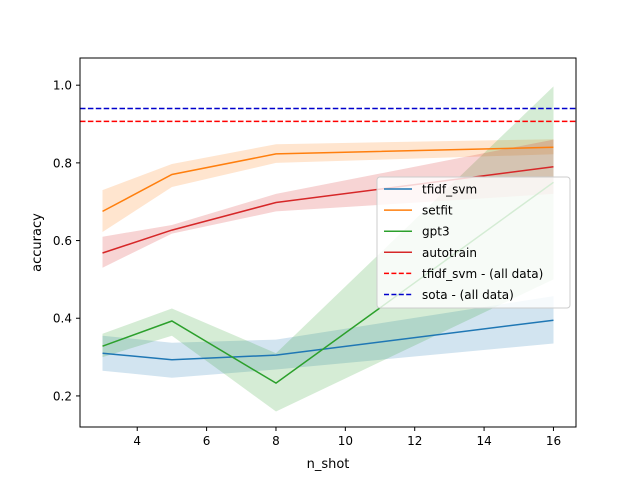  Describe the element at coordinates (328, 115) in the screenshot. I see `reference-lines` at that location.